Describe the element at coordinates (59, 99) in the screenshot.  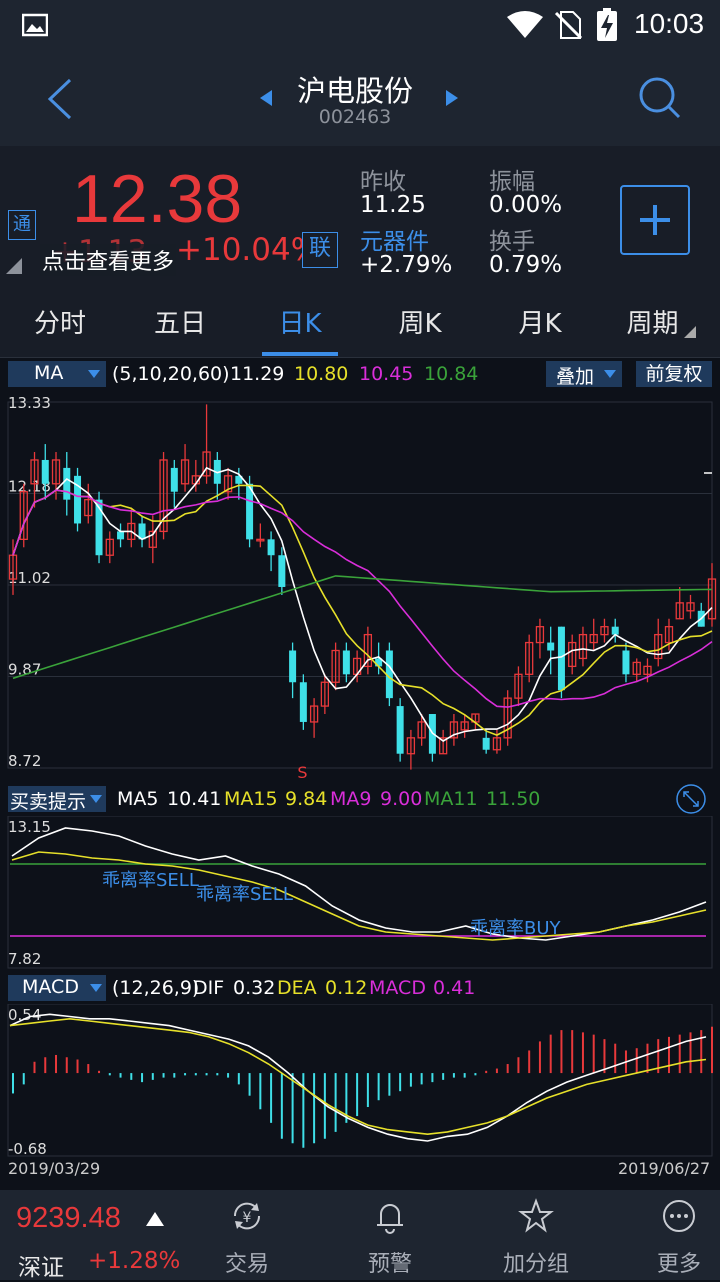
I see `back-icon` at that location.